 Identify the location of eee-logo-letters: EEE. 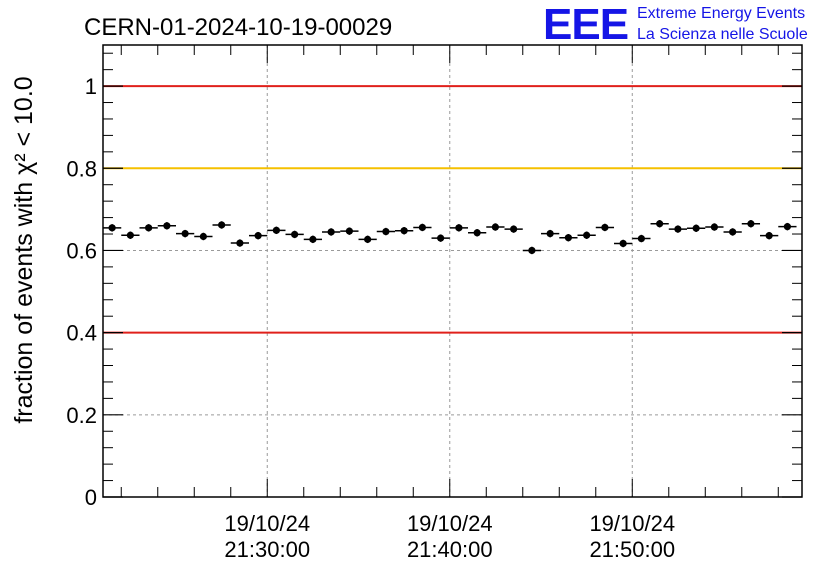
(585, 24).